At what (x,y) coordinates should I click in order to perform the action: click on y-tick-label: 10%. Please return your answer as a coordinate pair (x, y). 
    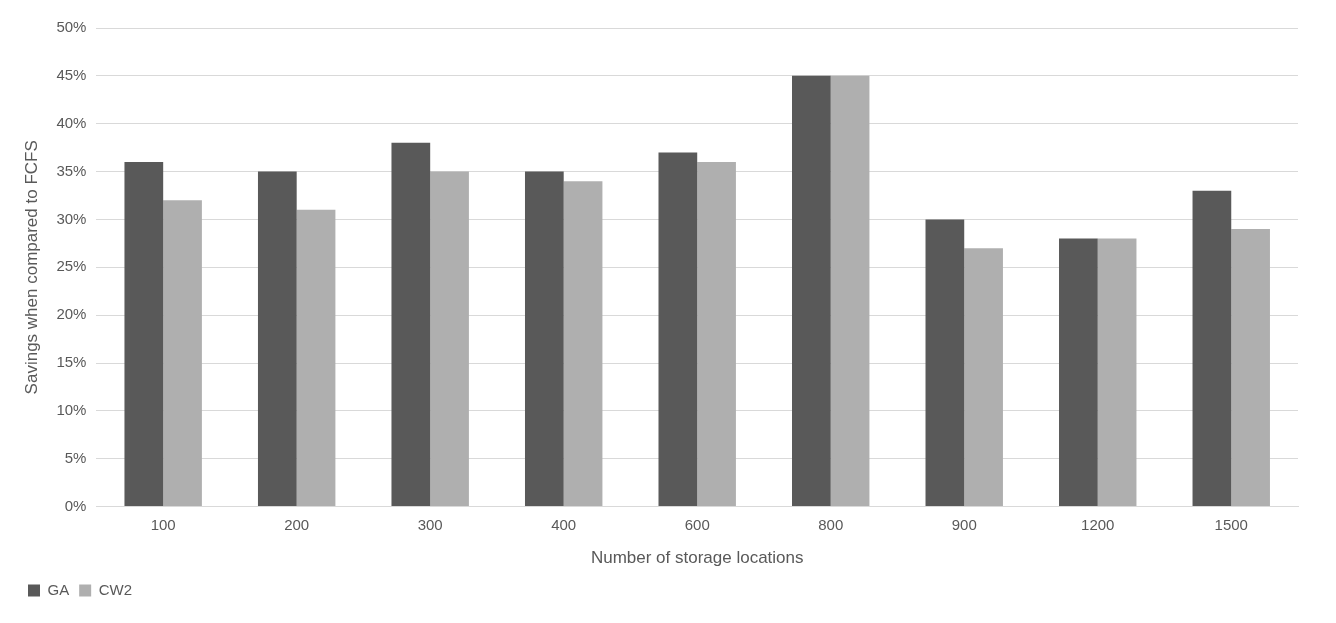
    Looking at the image, I should click on (71, 410).